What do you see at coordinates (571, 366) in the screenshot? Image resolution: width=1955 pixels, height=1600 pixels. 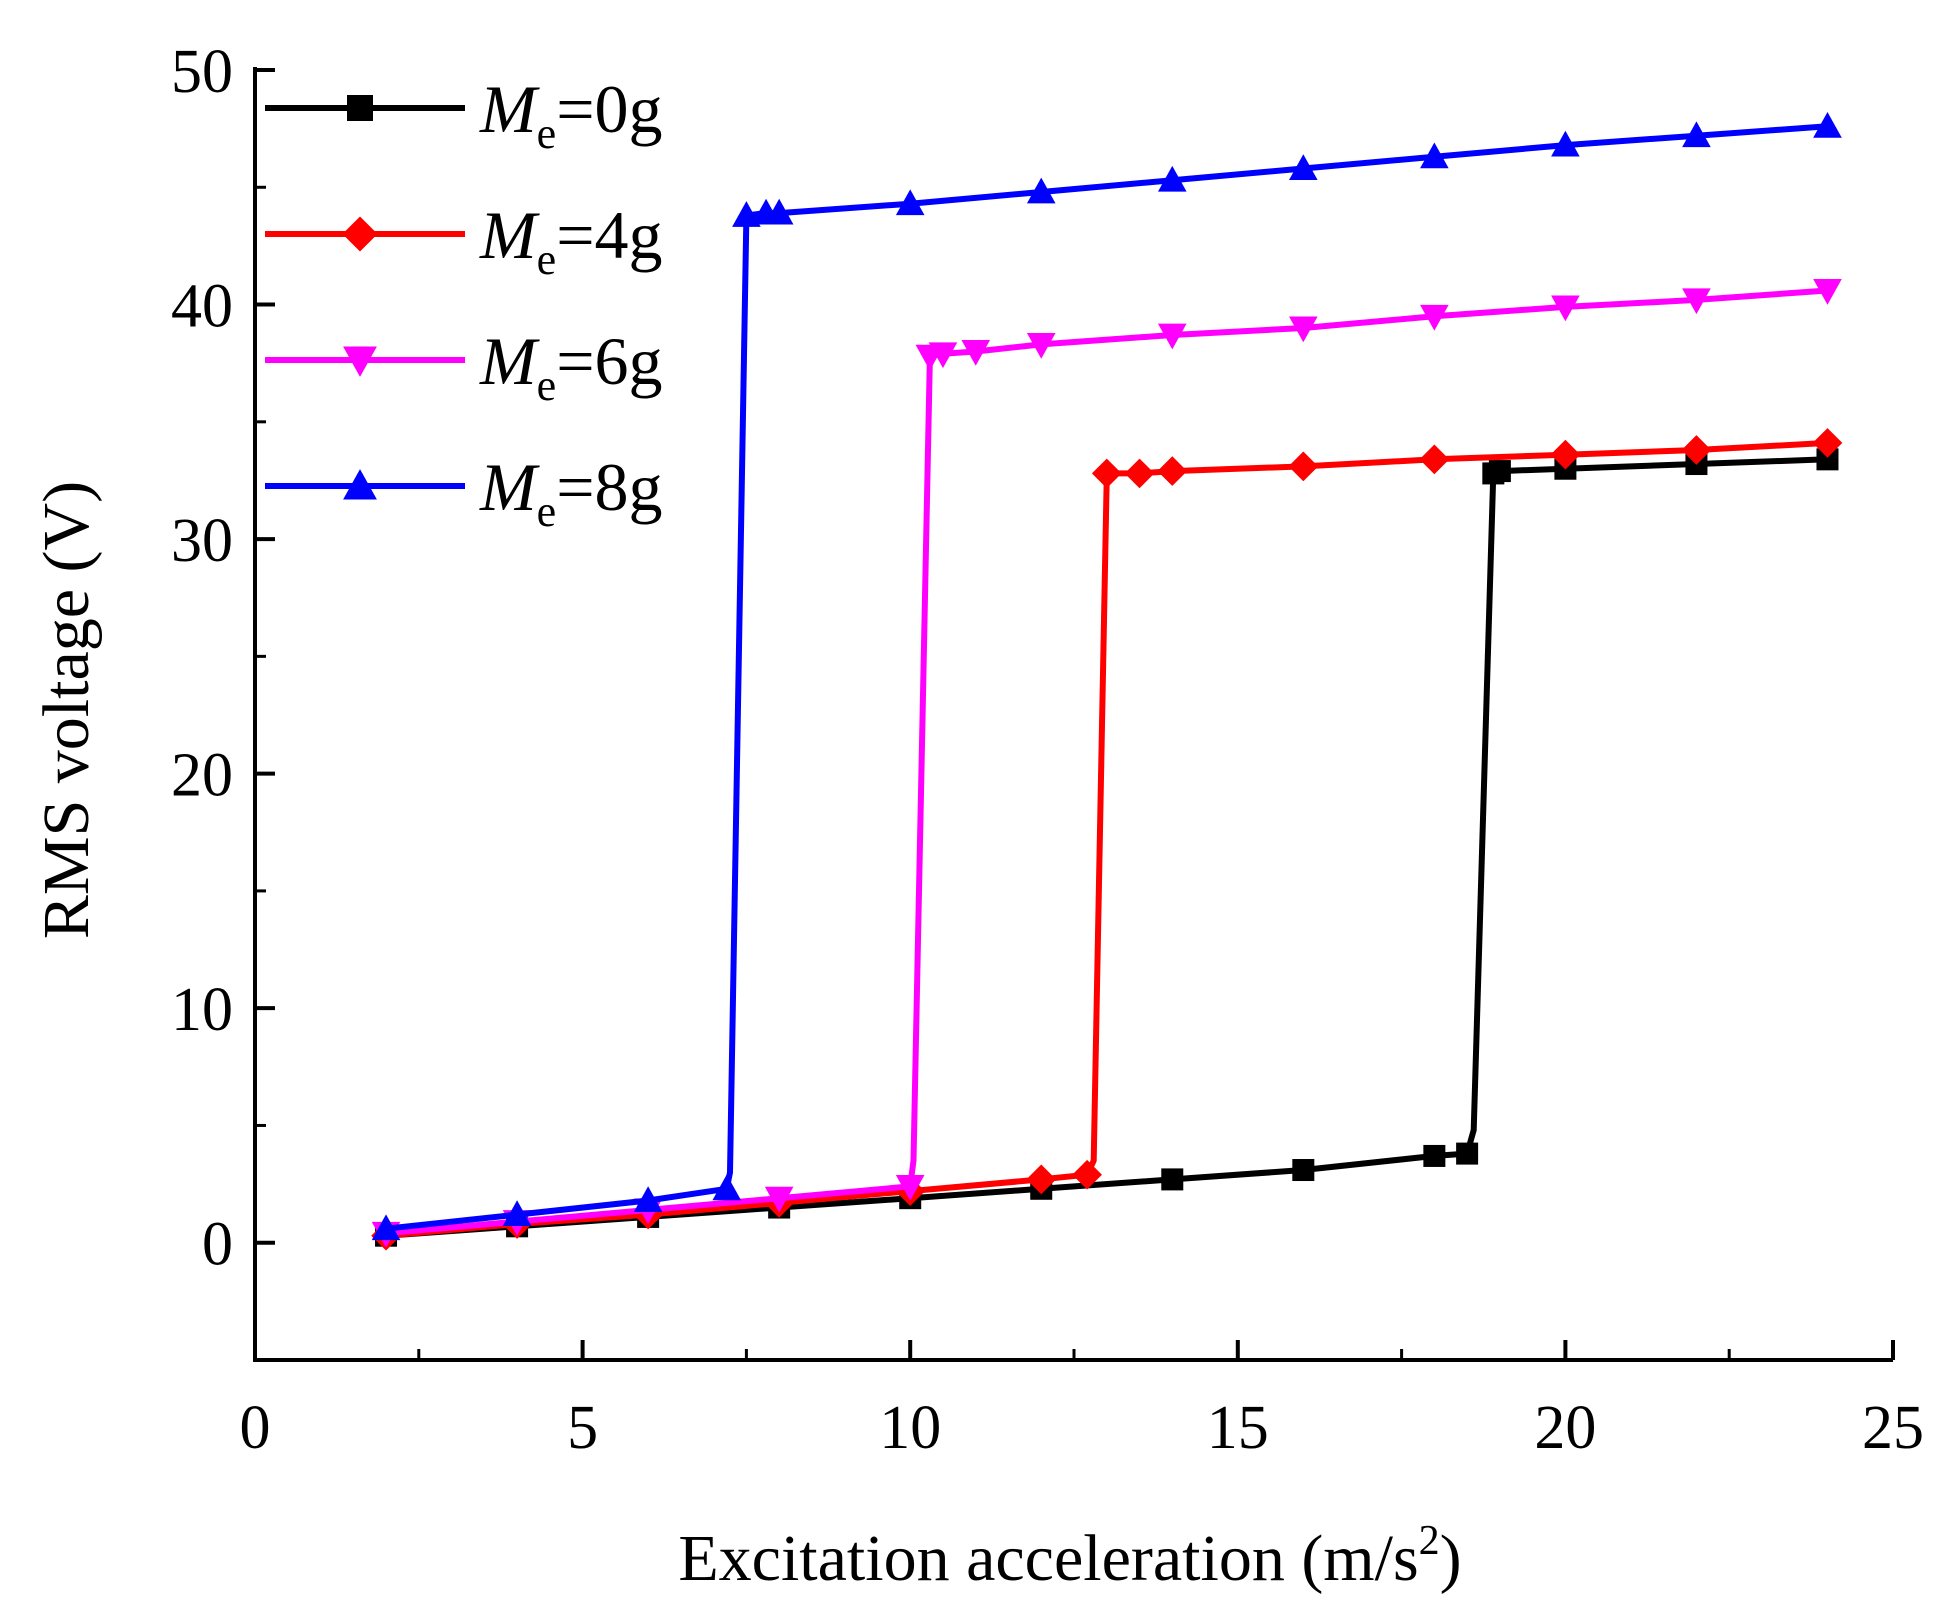 I see `legend-label: Me=6g` at bounding box center [571, 366].